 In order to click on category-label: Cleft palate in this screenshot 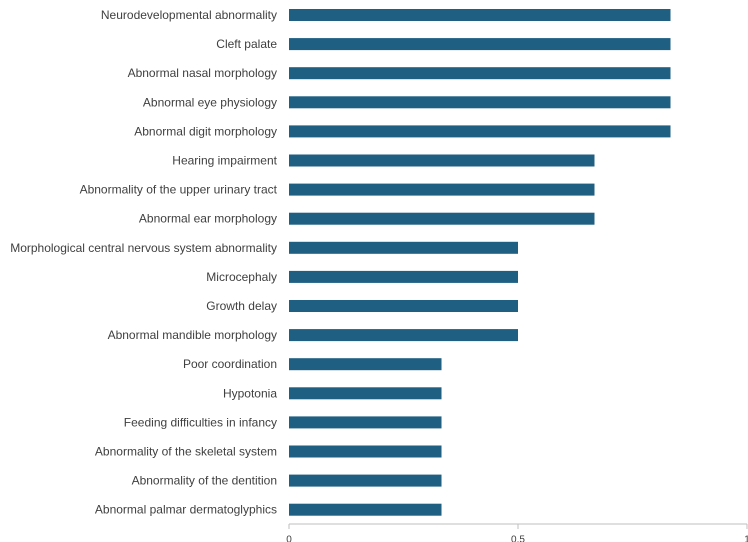, I will do `click(246, 44)`.